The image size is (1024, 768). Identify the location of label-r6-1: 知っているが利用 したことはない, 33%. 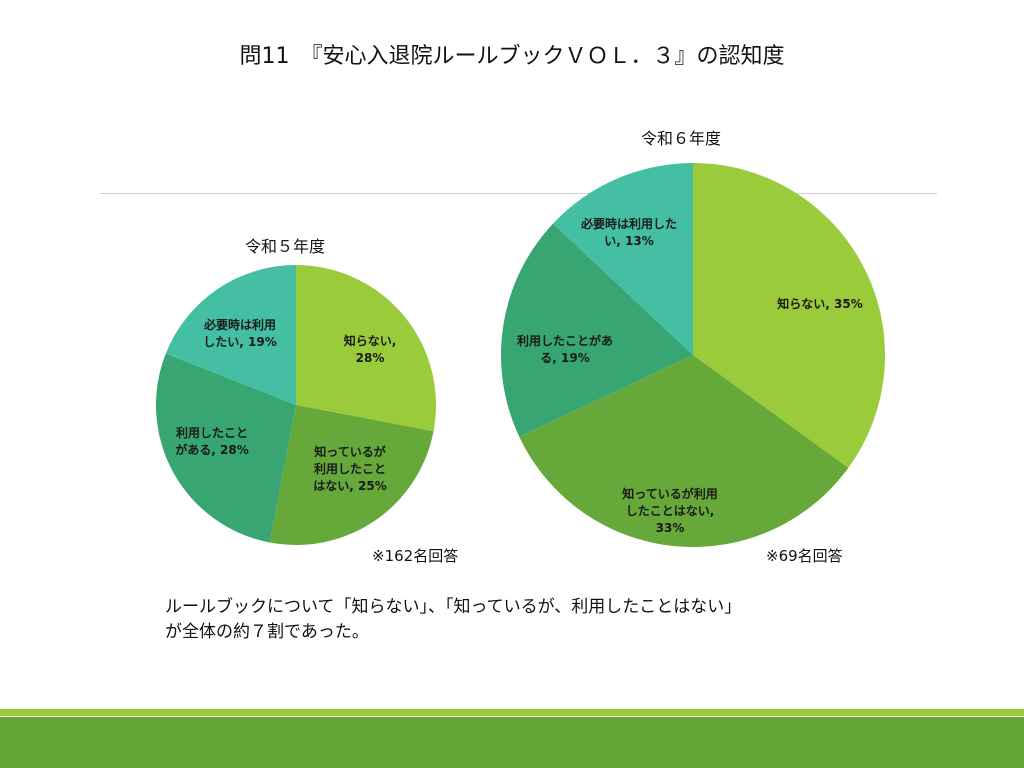
(670, 511).